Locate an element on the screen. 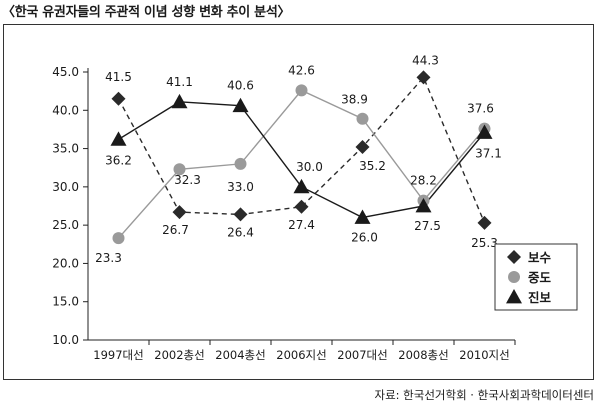 The width and height of the screenshot is (600, 405). legend-label-보수: 보수 is located at coordinates (540, 257).